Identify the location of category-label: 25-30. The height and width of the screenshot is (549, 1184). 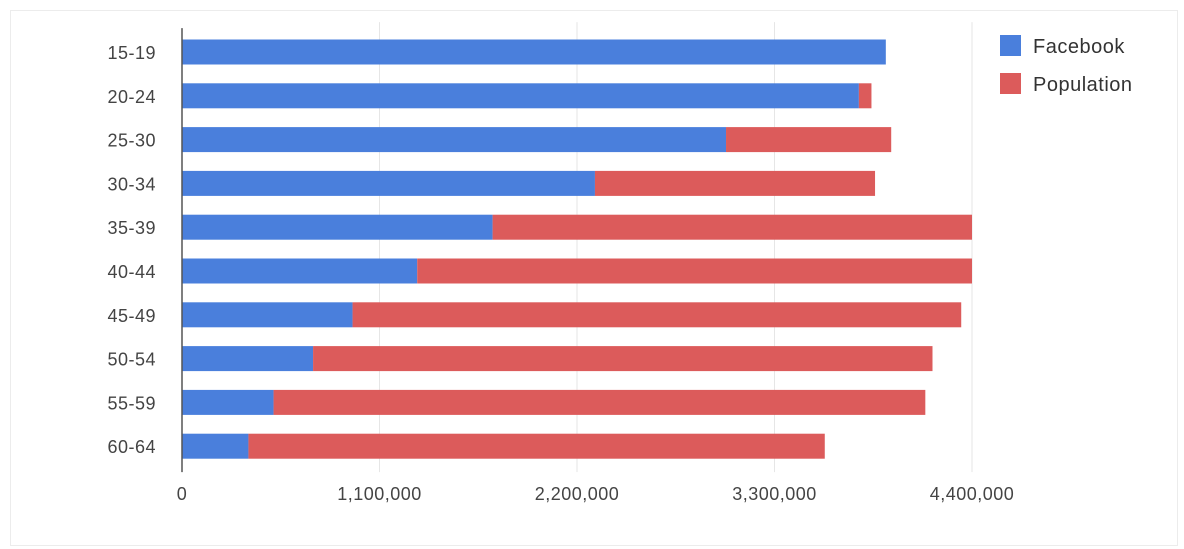
(131, 141).